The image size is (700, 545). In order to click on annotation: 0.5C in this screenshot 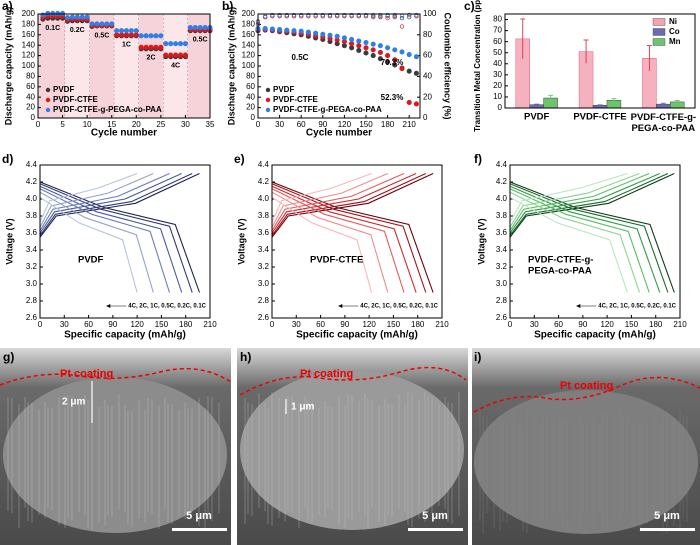, I will do `click(300, 57)`.